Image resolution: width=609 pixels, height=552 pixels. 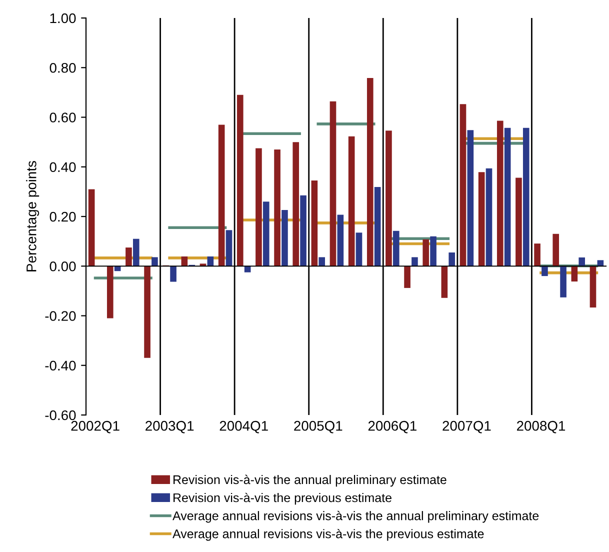 What do you see at coordinates (63, 117) in the screenshot?
I see `y-tick-label: 0.60` at bounding box center [63, 117].